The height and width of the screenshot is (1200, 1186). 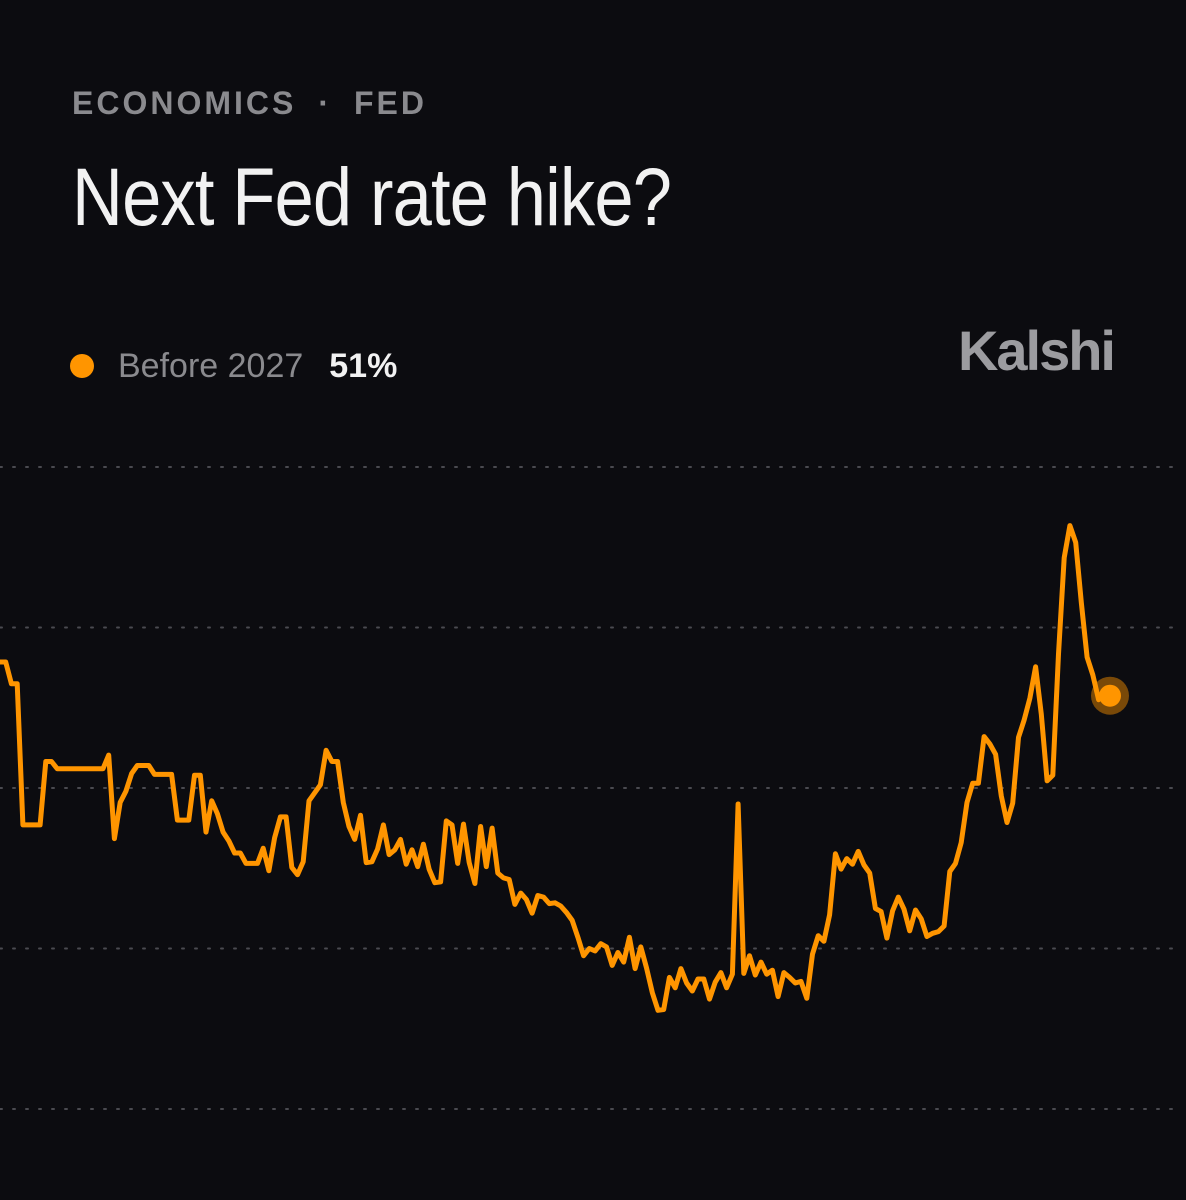 What do you see at coordinates (82, 366) in the screenshot?
I see `series-color-dot-icon` at bounding box center [82, 366].